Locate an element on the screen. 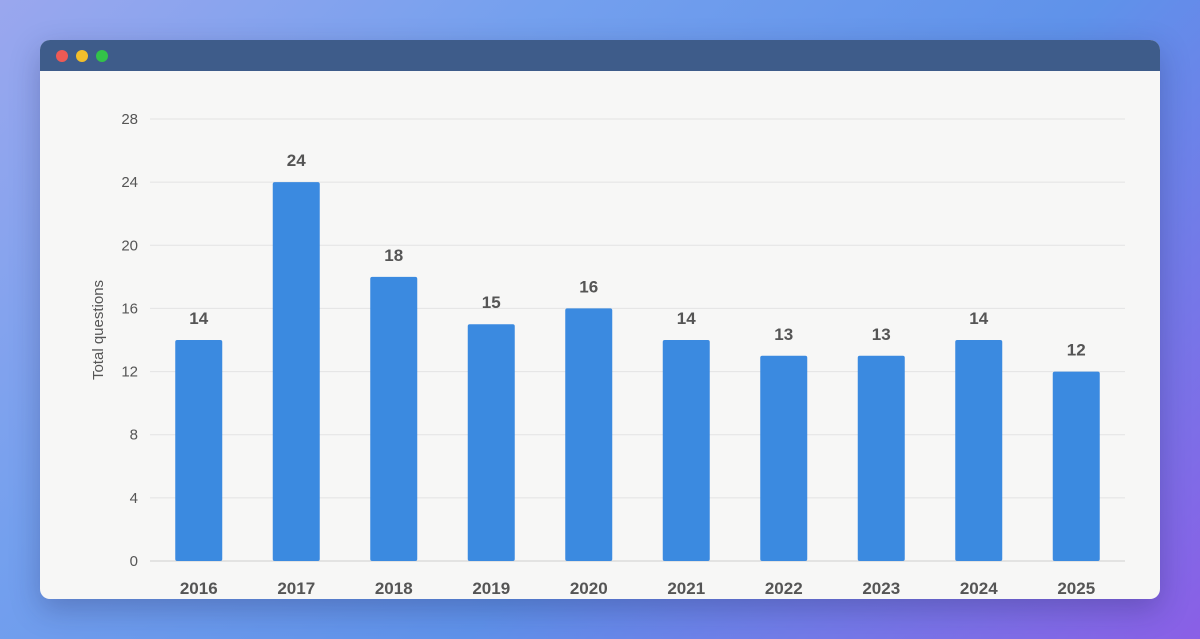 The height and width of the screenshot is (639, 1200). x-tick-label: 2024 is located at coordinates (979, 588).